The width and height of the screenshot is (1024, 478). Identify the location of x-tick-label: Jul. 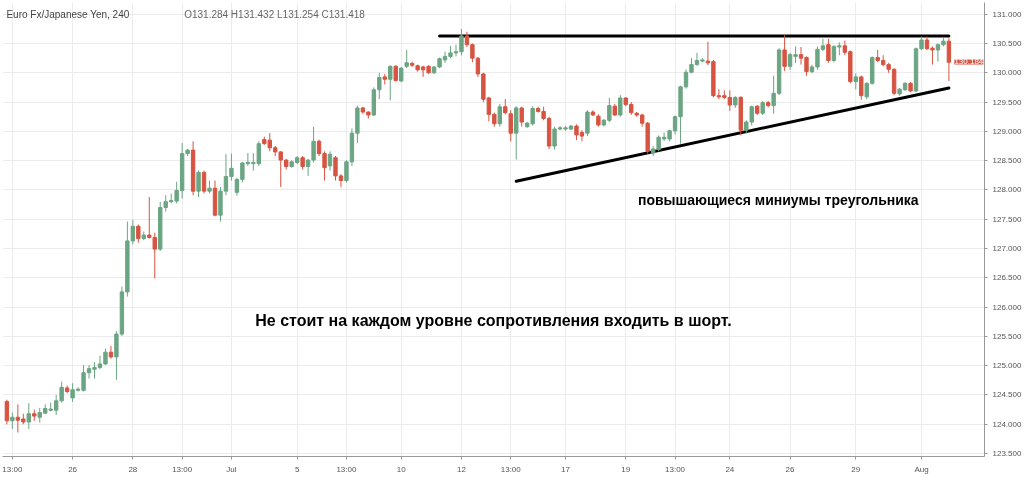
(231, 469).